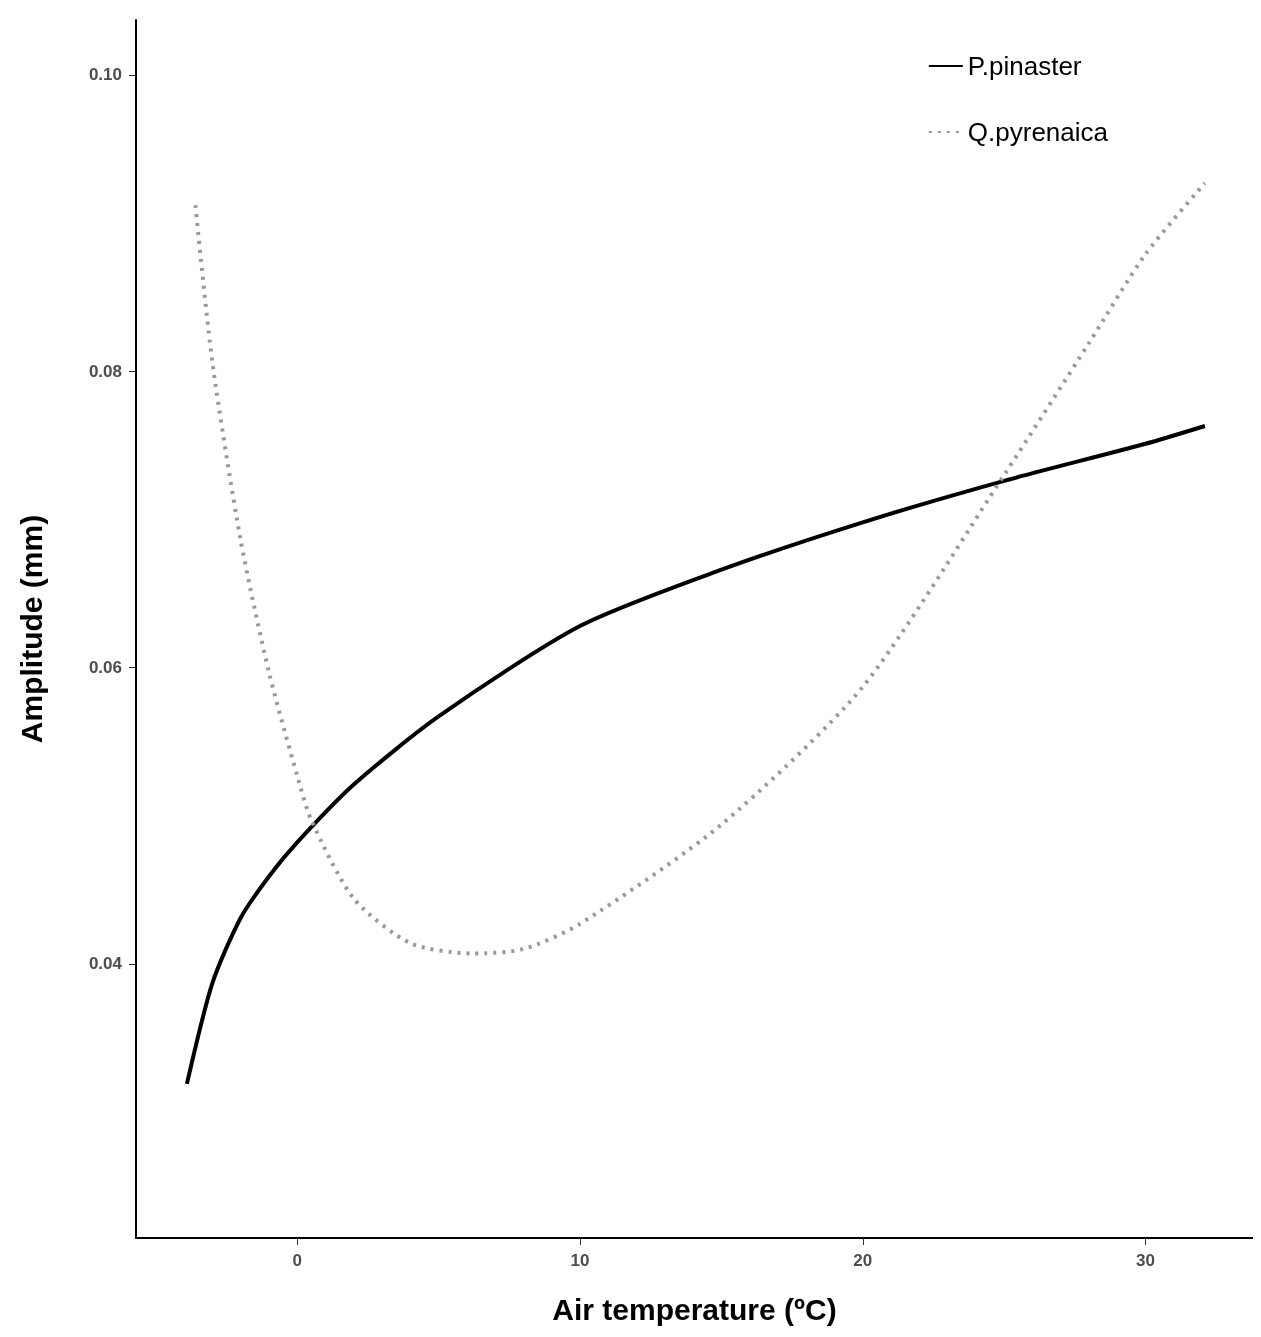 This screenshot has width=1261, height=1337. I want to click on x-tick-label: 0, so click(297, 1260).